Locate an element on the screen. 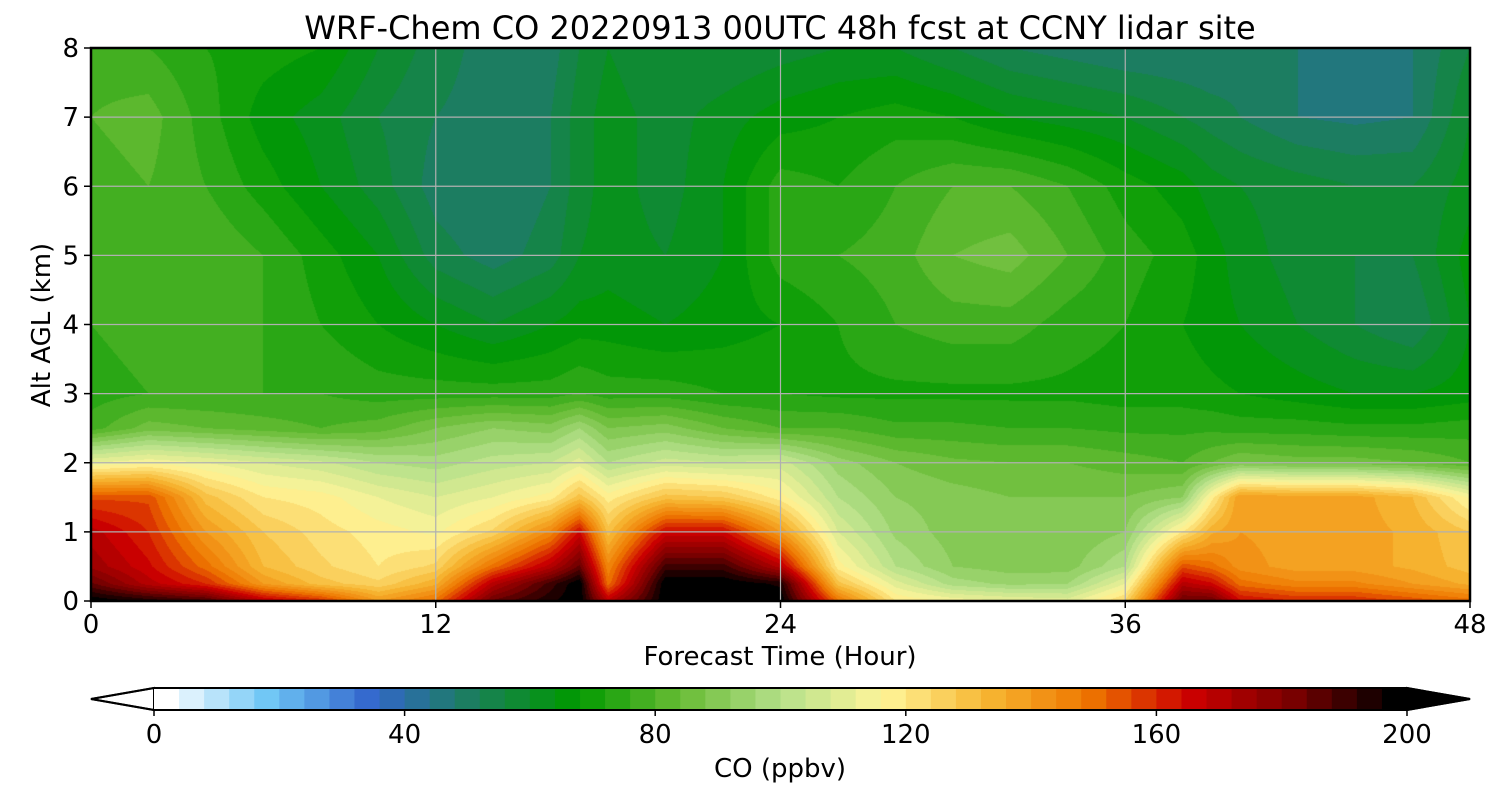 The height and width of the screenshot is (800, 1500). colorbar: 0 40 80 120 160 200 CO (ppbv) is located at coordinates (780, 735).